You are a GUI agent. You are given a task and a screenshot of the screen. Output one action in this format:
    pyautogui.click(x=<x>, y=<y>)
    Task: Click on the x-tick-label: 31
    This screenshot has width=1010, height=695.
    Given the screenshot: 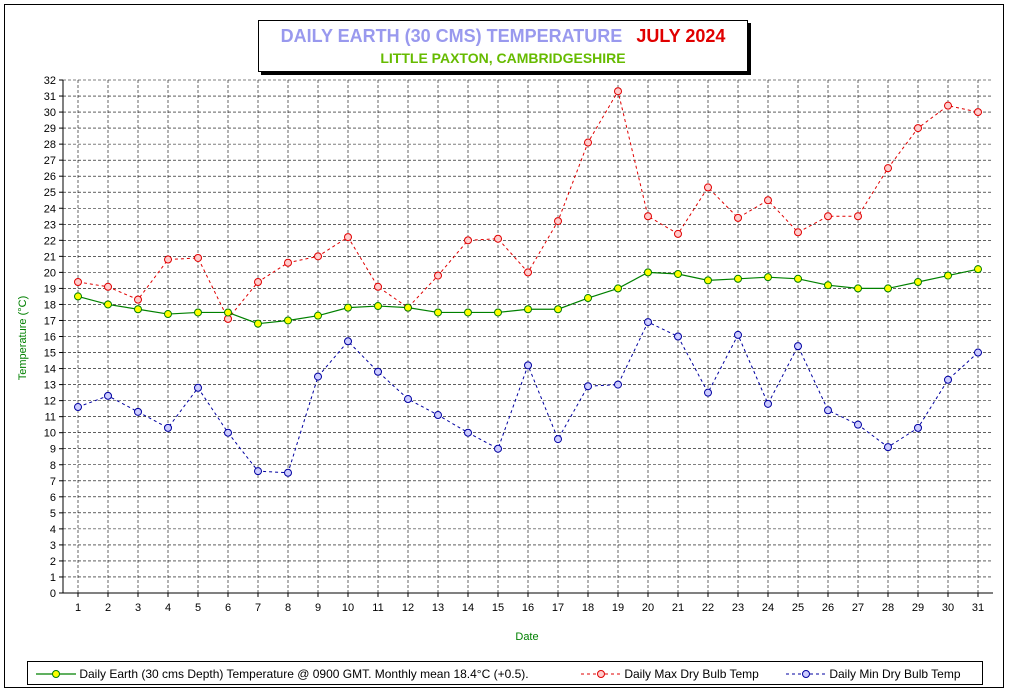 What is the action you would take?
    pyautogui.click(x=978, y=608)
    